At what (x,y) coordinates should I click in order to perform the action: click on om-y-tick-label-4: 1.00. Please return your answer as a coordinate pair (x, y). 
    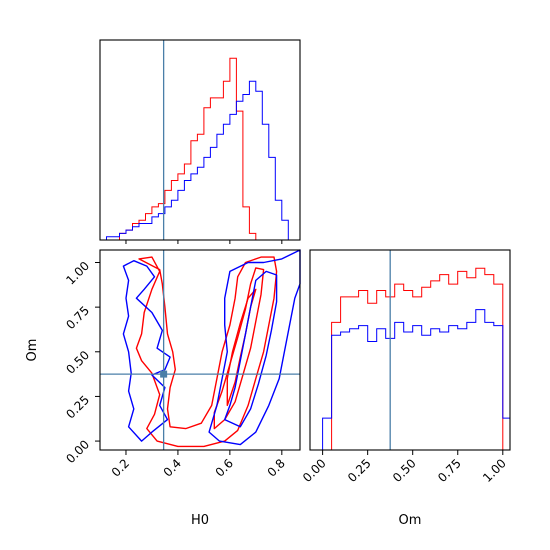
    Looking at the image, I should click on (77, 273).